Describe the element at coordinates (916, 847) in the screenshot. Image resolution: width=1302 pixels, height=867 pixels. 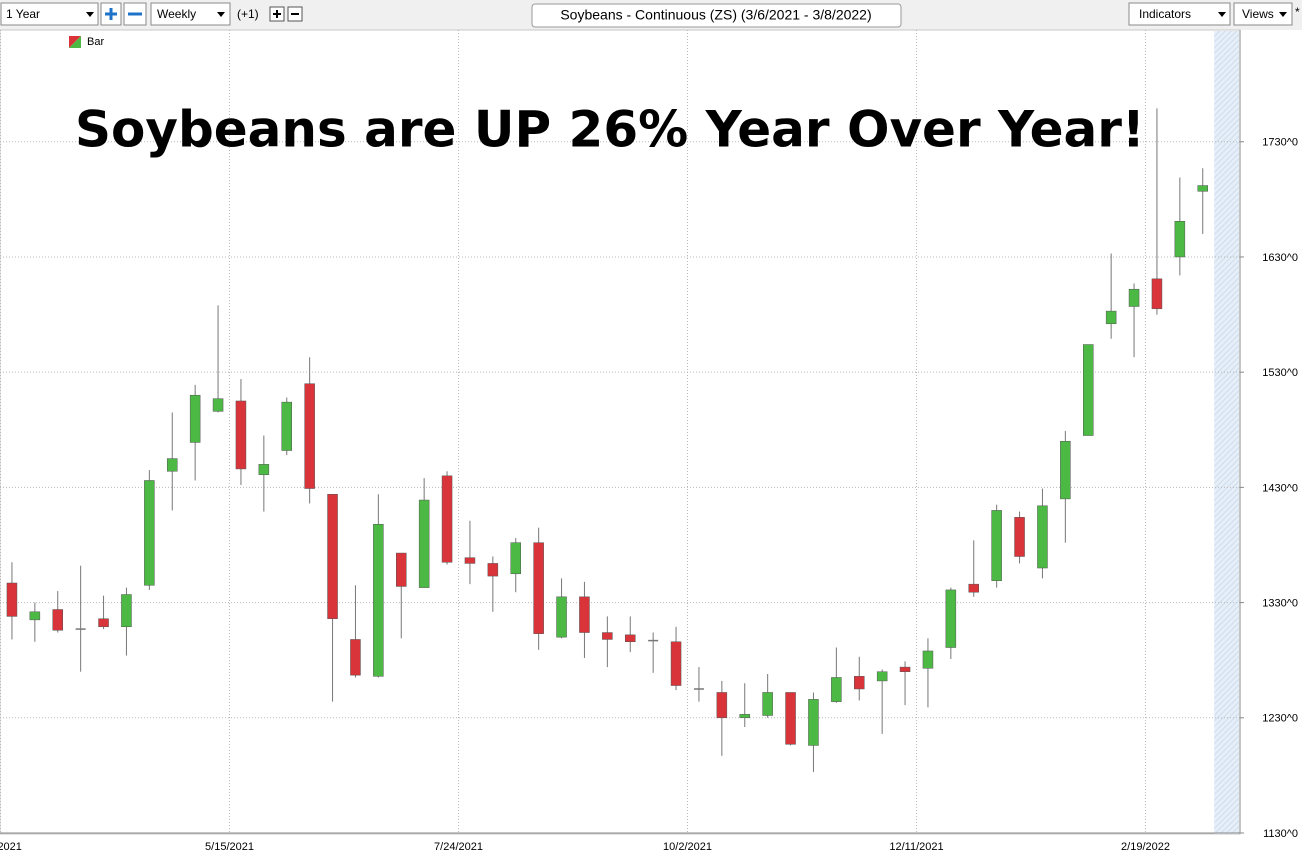
I see `x-tick-label: 12/11/2021` at that location.